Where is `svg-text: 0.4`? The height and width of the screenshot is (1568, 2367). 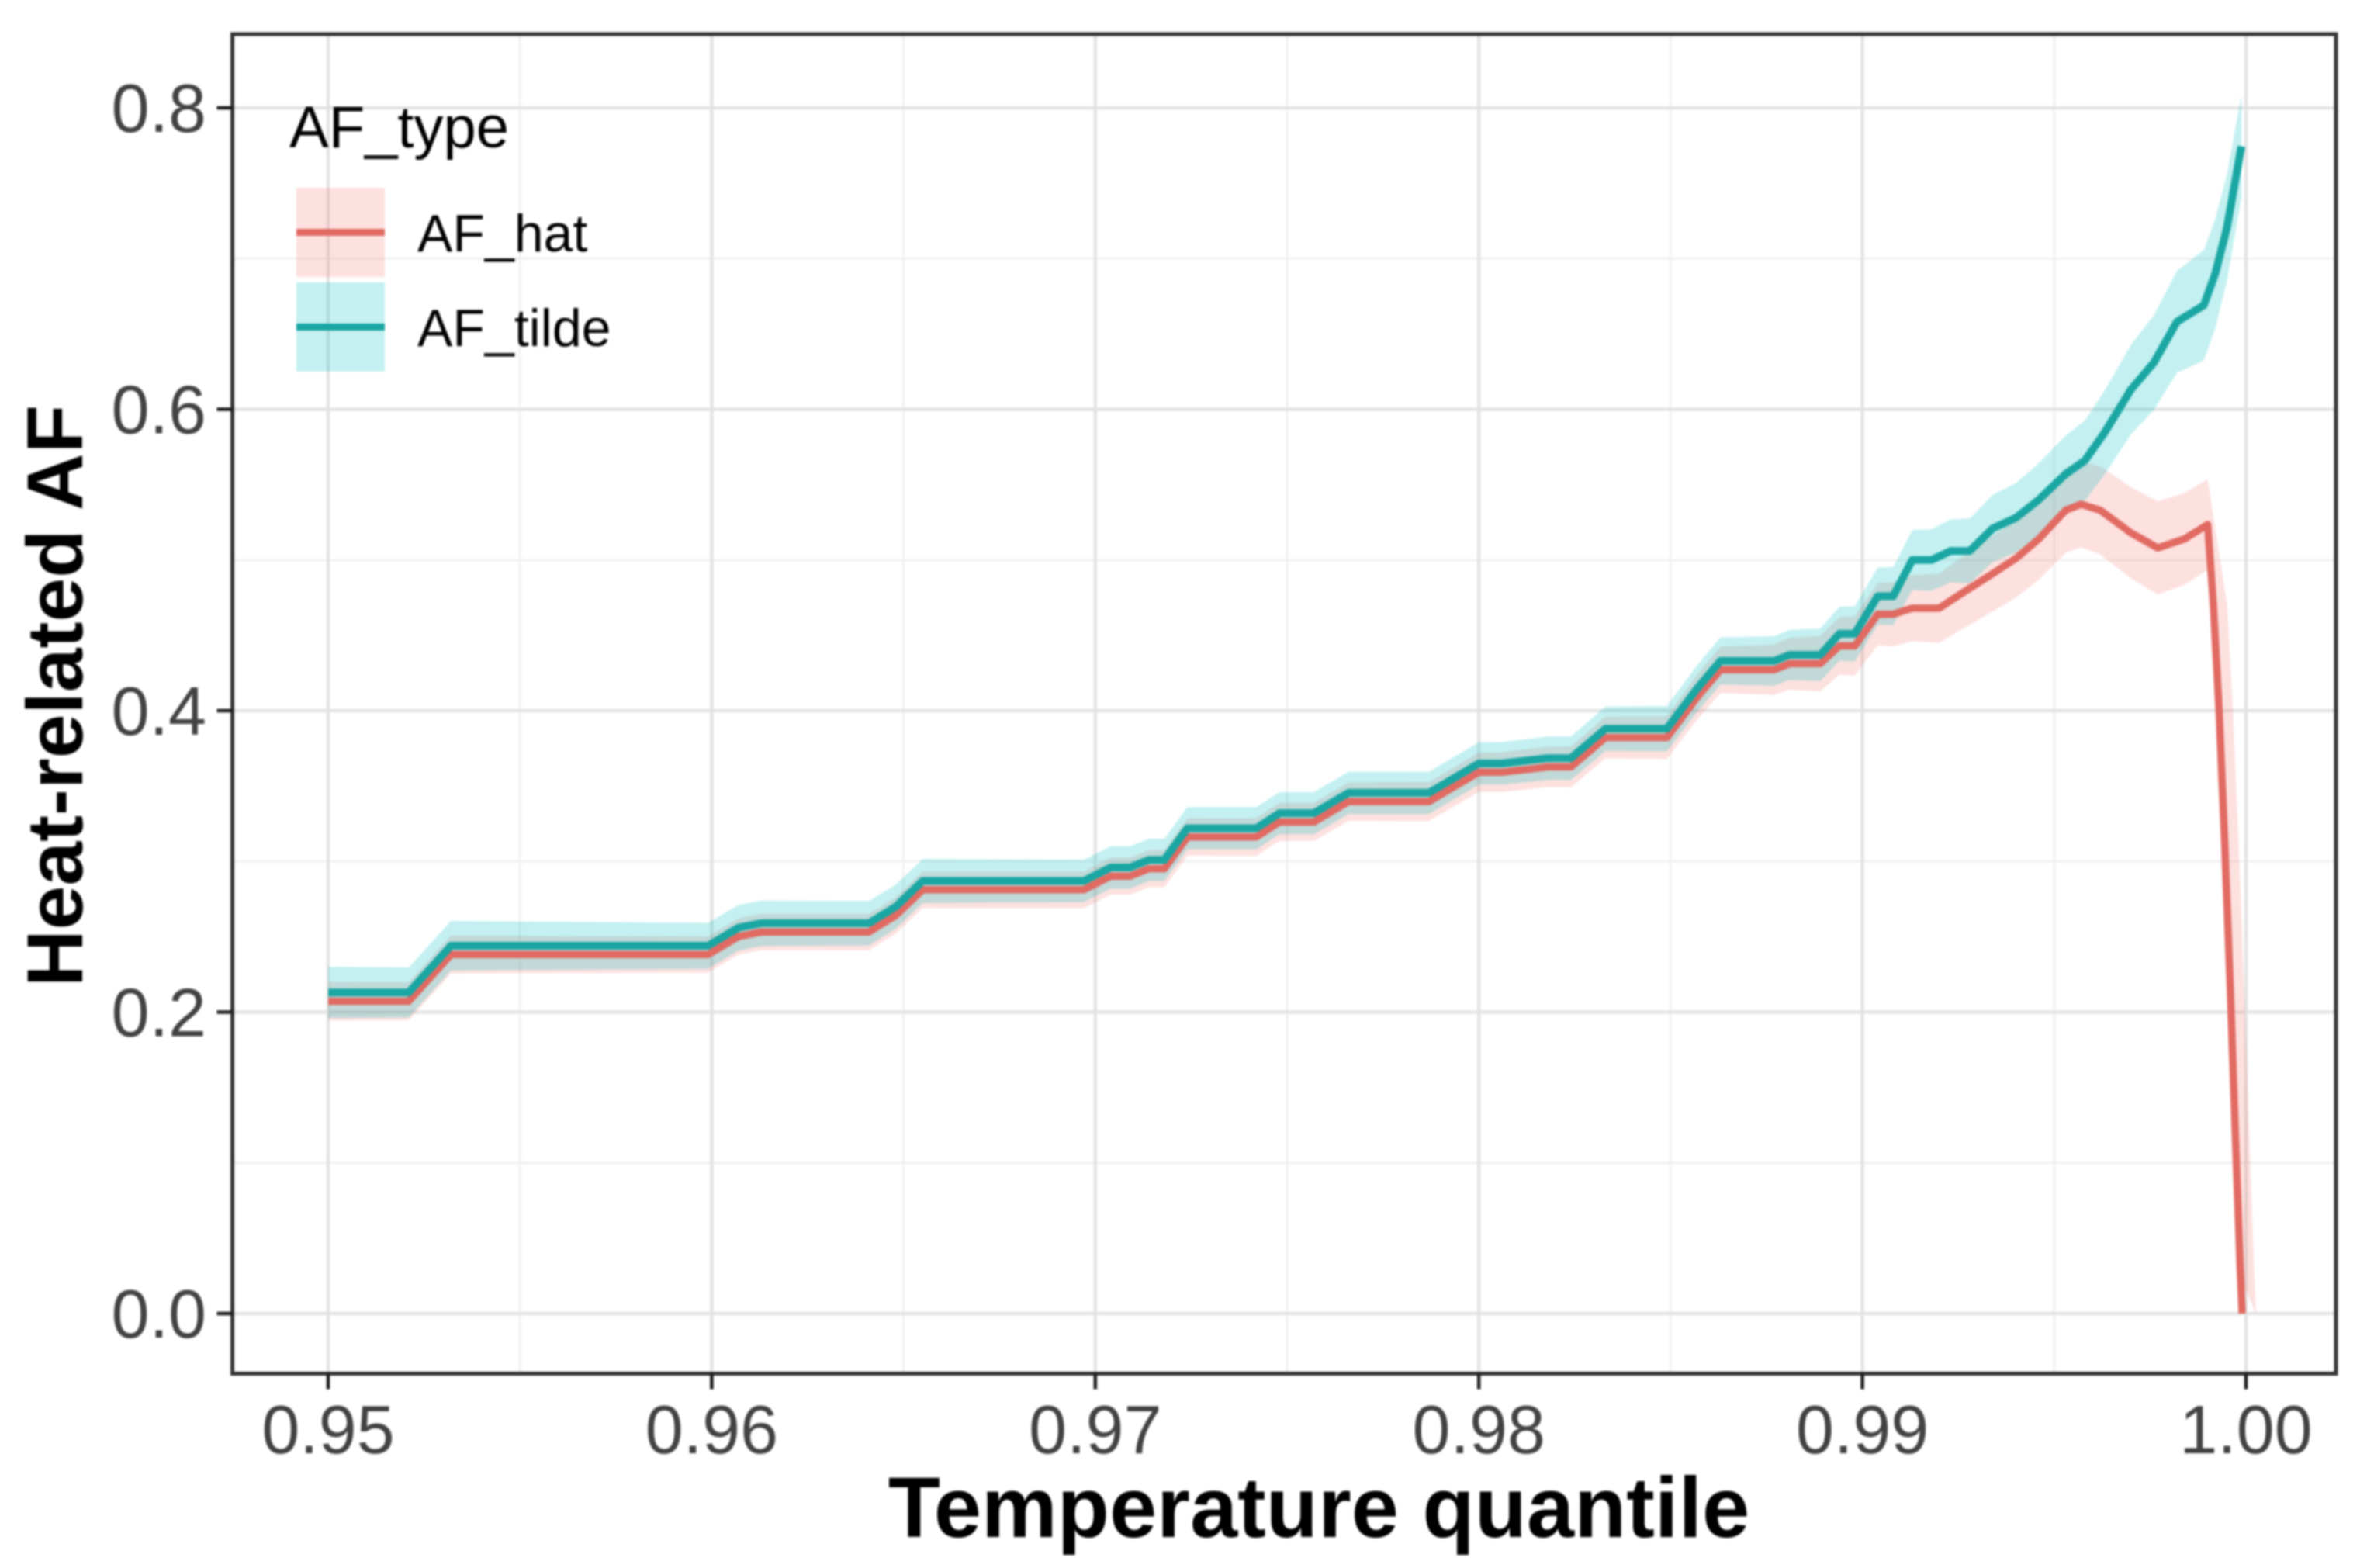
svg-text: 0.4 is located at coordinates (159, 711).